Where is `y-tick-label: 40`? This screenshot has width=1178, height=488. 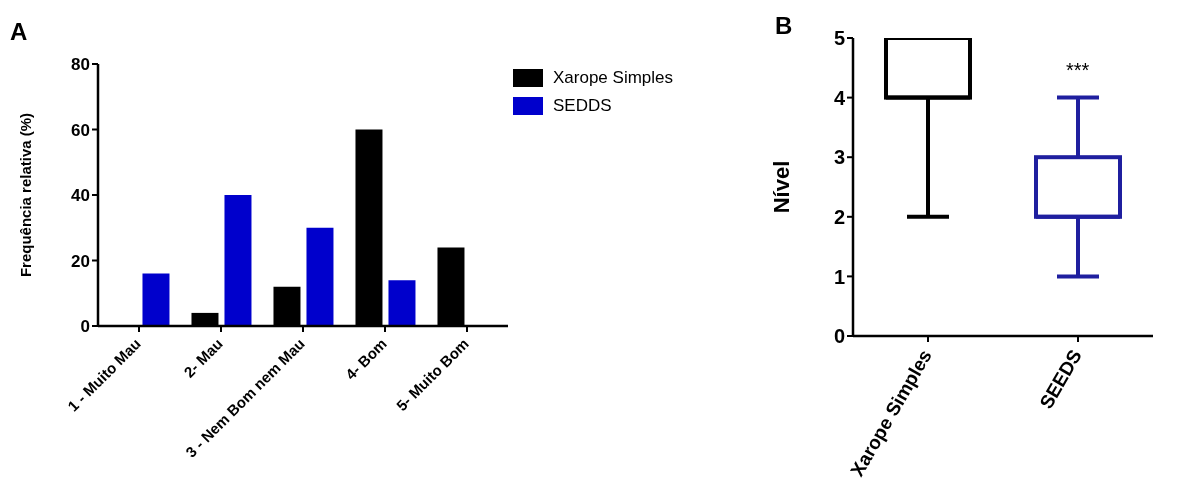
y-tick-label: 40 is located at coordinates (80, 196).